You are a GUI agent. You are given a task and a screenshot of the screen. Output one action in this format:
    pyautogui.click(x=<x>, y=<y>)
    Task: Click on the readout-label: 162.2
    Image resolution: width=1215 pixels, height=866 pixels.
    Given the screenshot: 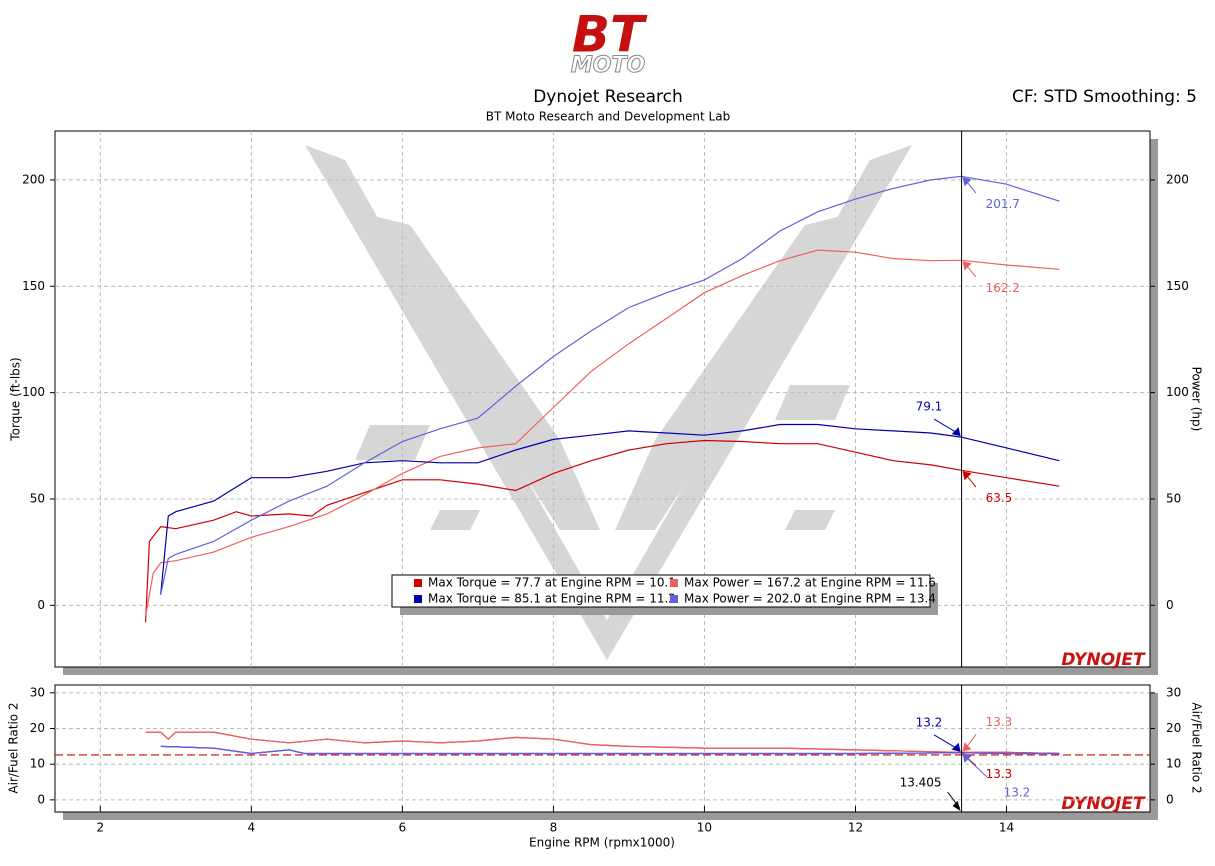 What is the action you would take?
    pyautogui.click(x=1003, y=288)
    